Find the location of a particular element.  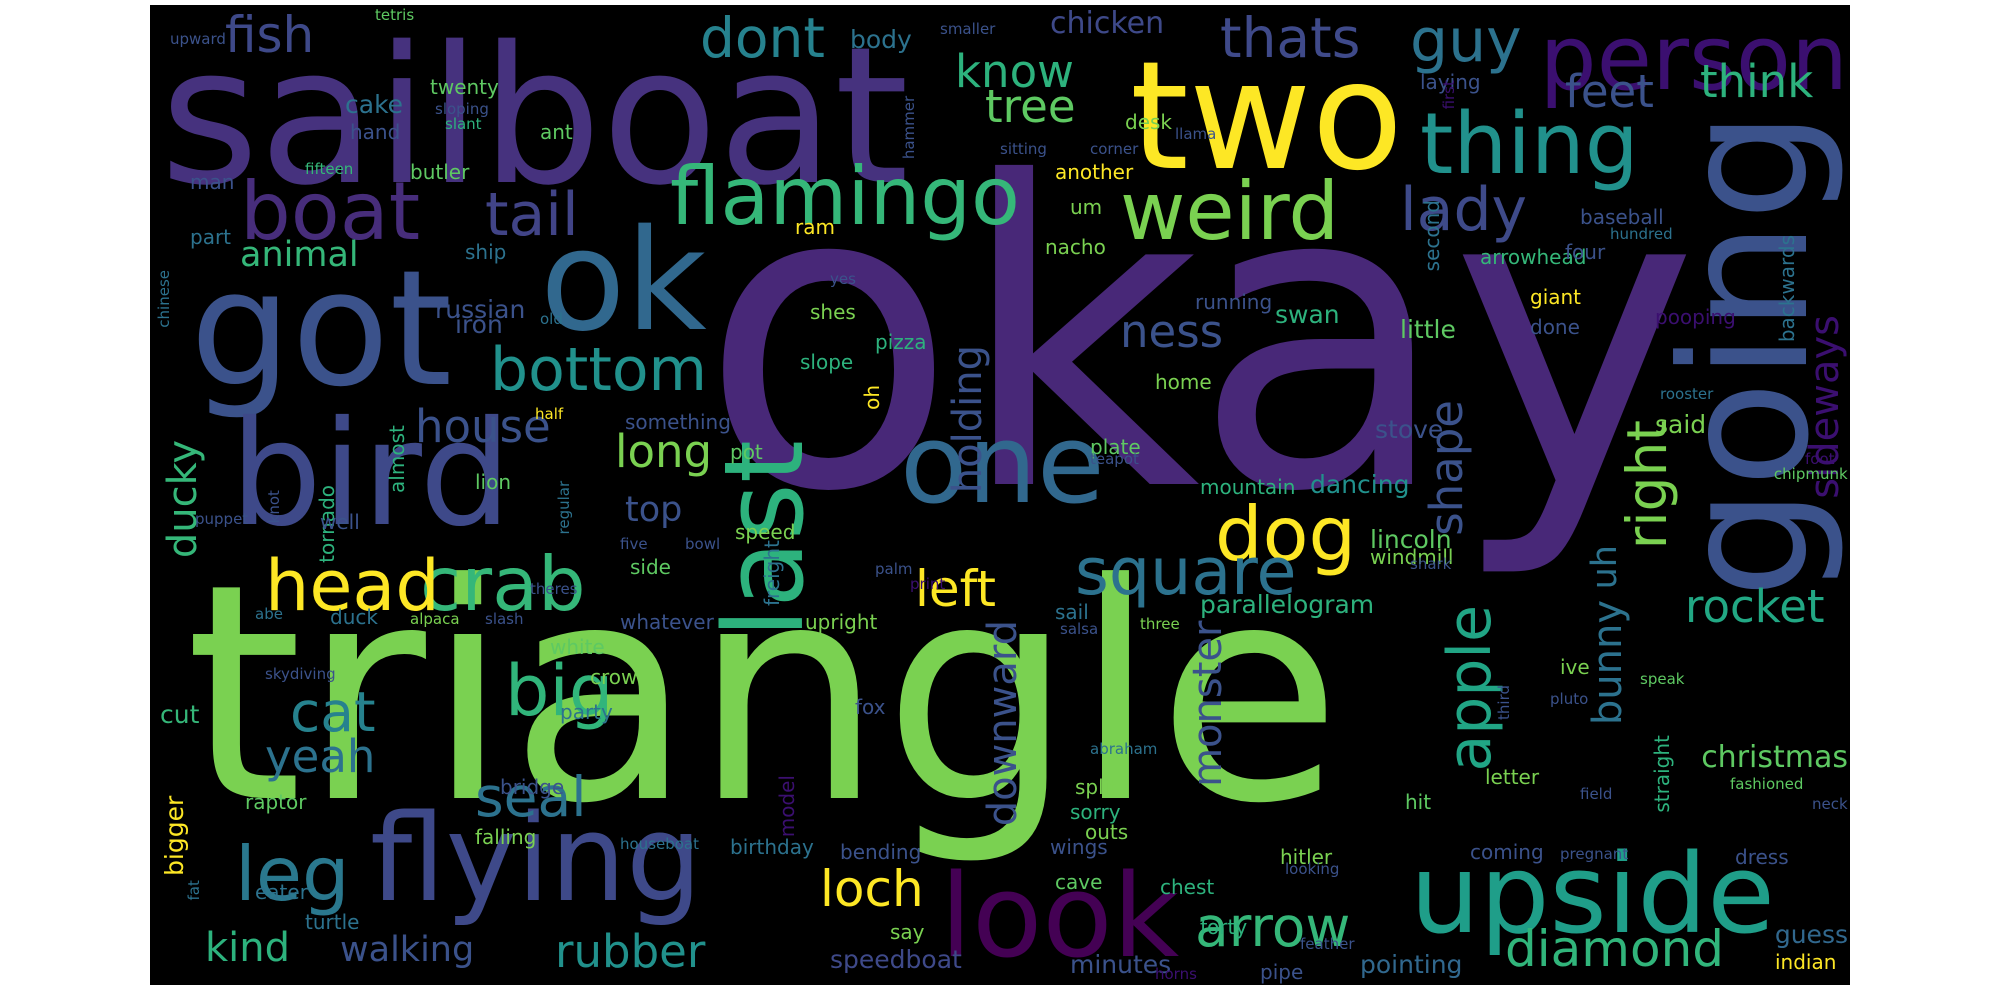

word-bridge: bridge is located at coordinates (532, 787).